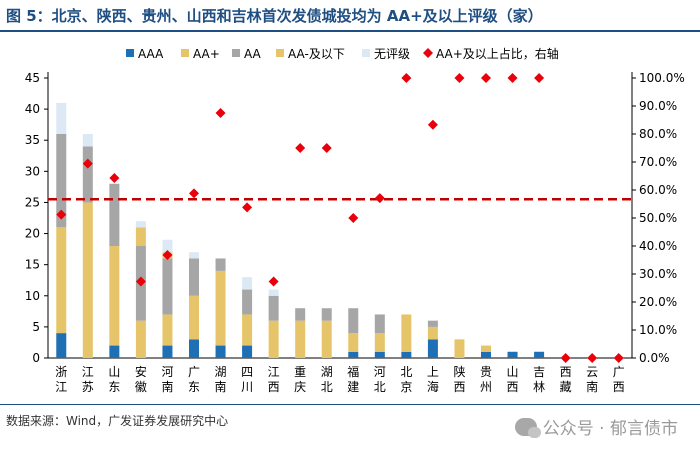  What do you see at coordinates (141, 386) in the screenshot?
I see `x-tick-label: 徽` at bounding box center [141, 386].